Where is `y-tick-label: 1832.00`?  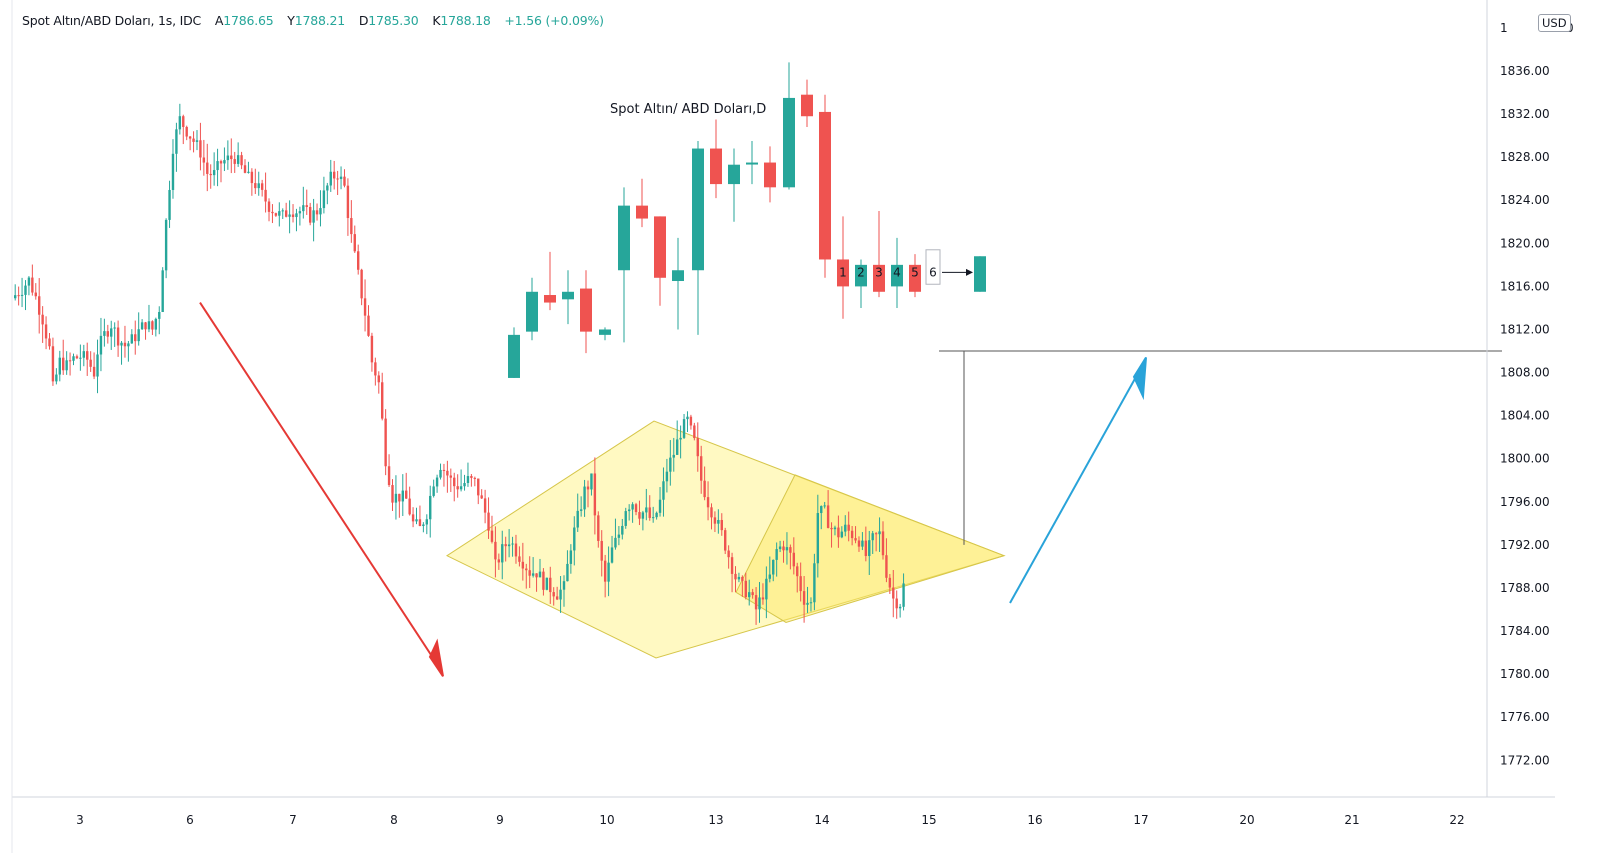
y-tick-label: 1832.00 is located at coordinates (1525, 114).